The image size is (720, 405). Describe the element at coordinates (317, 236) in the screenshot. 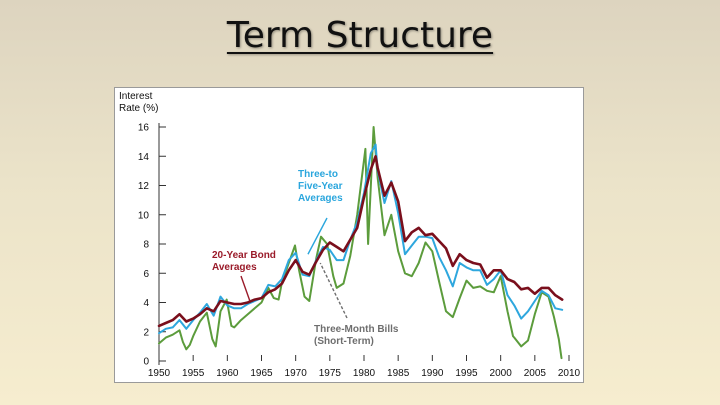

I see `annotation-arrow-fiveYear` at that location.